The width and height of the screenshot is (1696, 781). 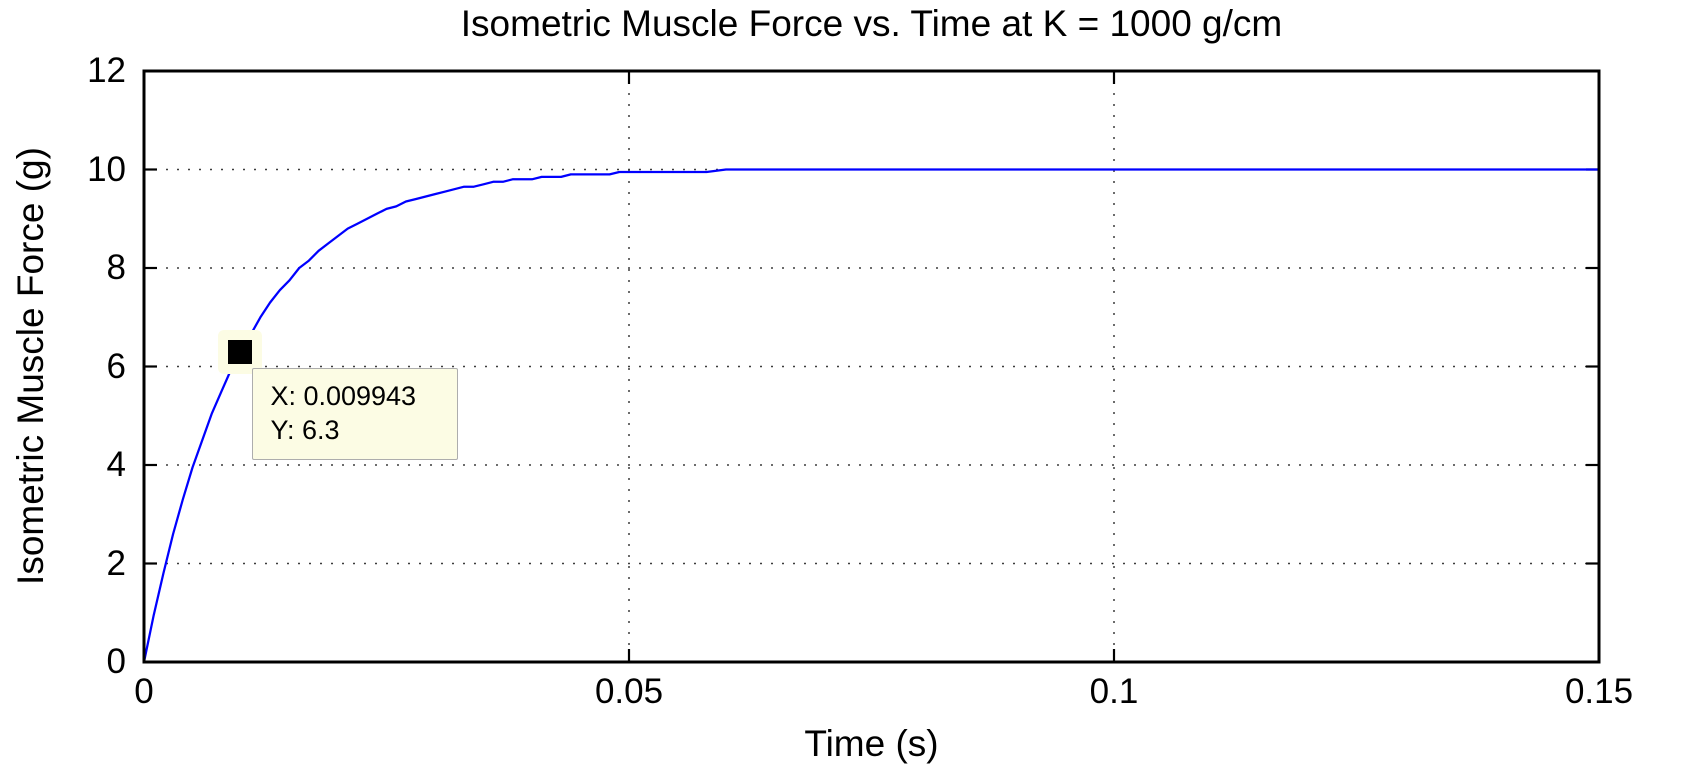 What do you see at coordinates (116, 267) in the screenshot?
I see `y-tick-label: 8` at bounding box center [116, 267].